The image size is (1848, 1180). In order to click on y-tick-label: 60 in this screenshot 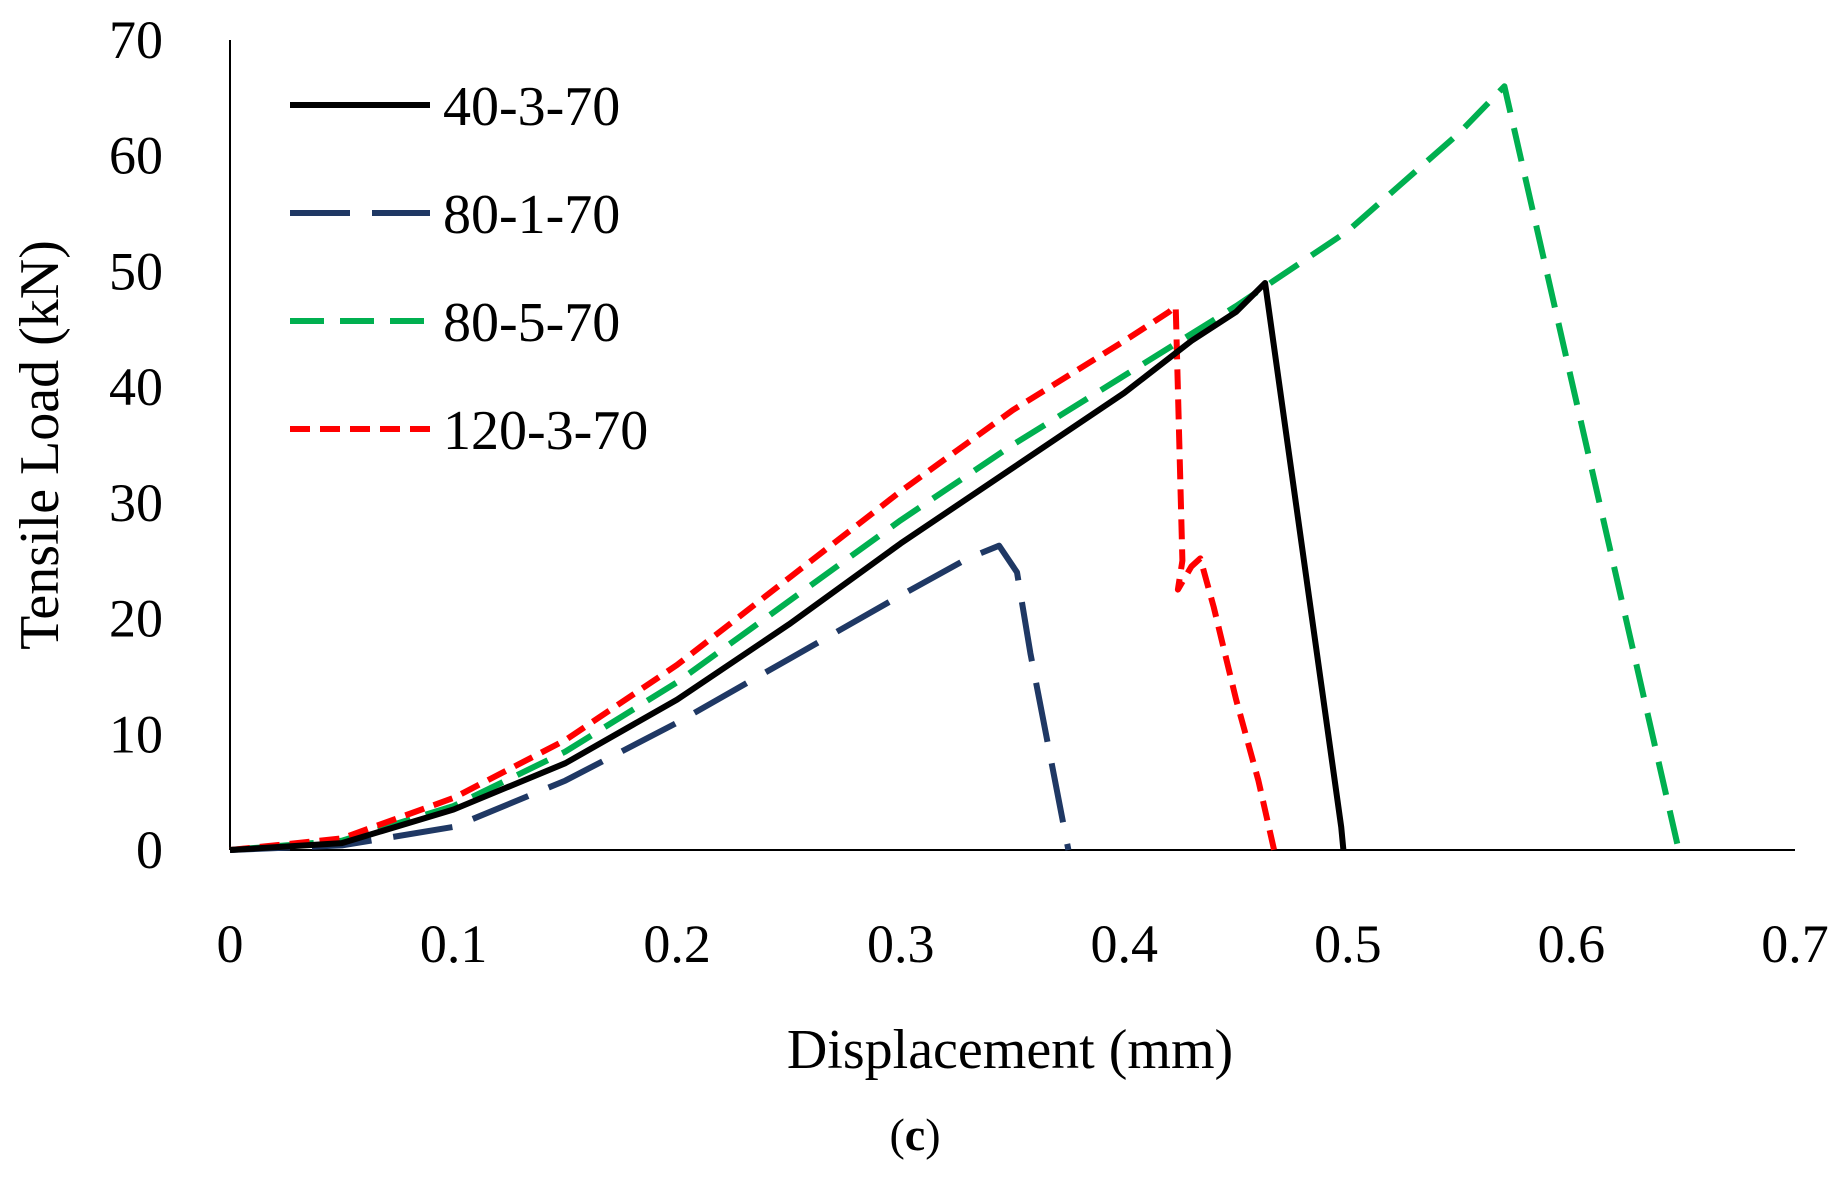, I will do `click(136, 156)`.